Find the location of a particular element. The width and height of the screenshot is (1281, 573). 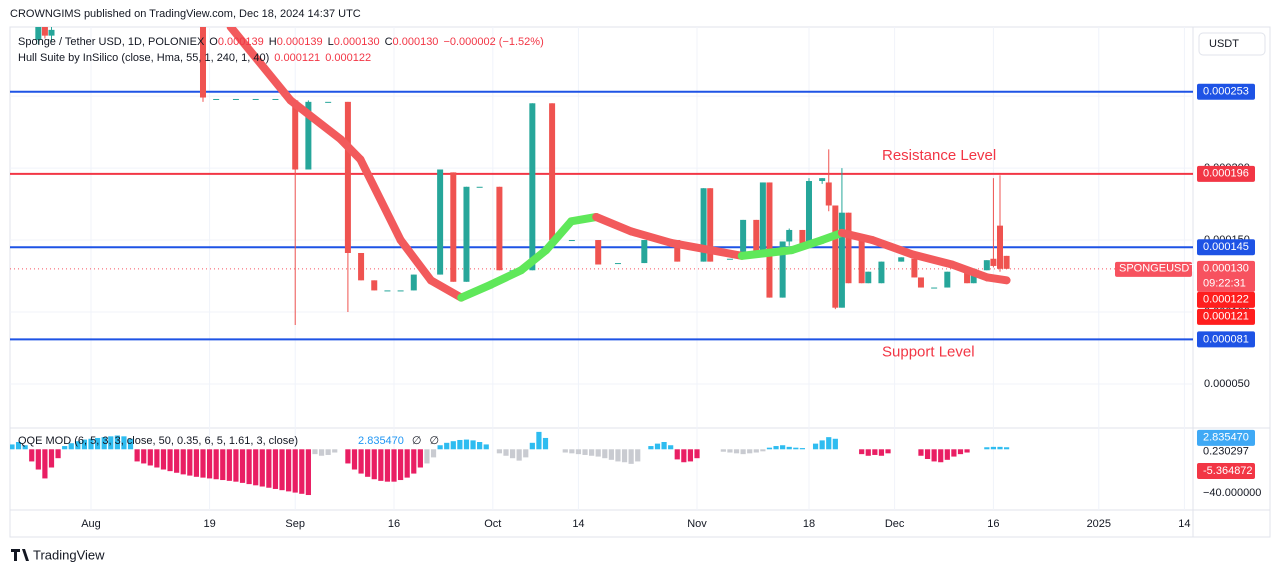

x-tick-label: Aug is located at coordinates (91, 524).